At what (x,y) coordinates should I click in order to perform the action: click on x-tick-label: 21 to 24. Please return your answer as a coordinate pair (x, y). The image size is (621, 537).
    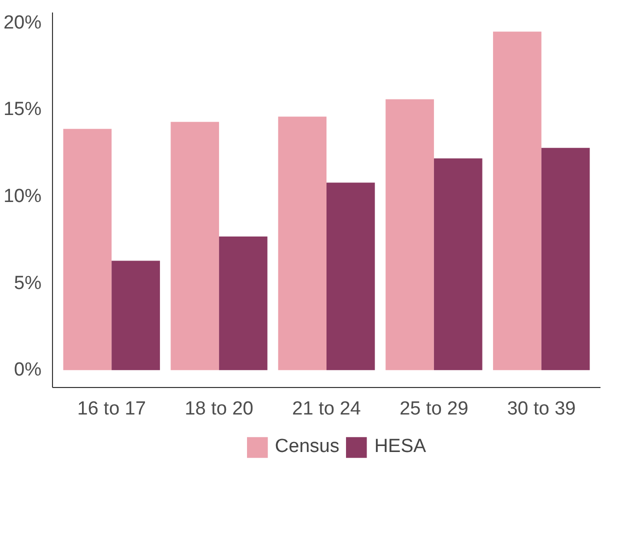
    Looking at the image, I should click on (327, 409).